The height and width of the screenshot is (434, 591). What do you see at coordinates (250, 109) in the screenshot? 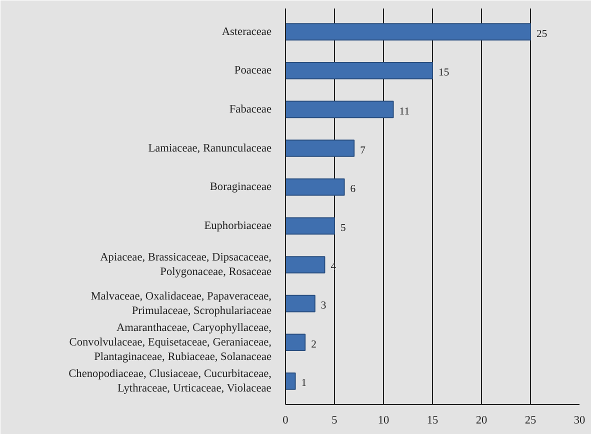
I see `y-tick-label: Fabaceae` at bounding box center [250, 109].